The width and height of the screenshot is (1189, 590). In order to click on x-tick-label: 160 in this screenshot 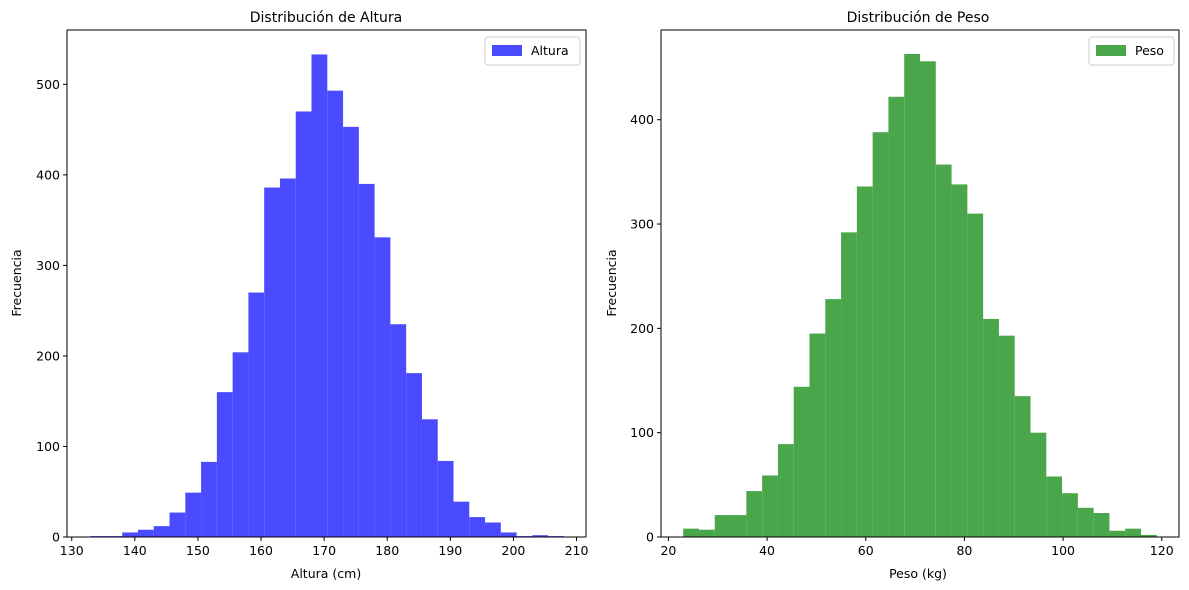, I will do `click(261, 550)`.